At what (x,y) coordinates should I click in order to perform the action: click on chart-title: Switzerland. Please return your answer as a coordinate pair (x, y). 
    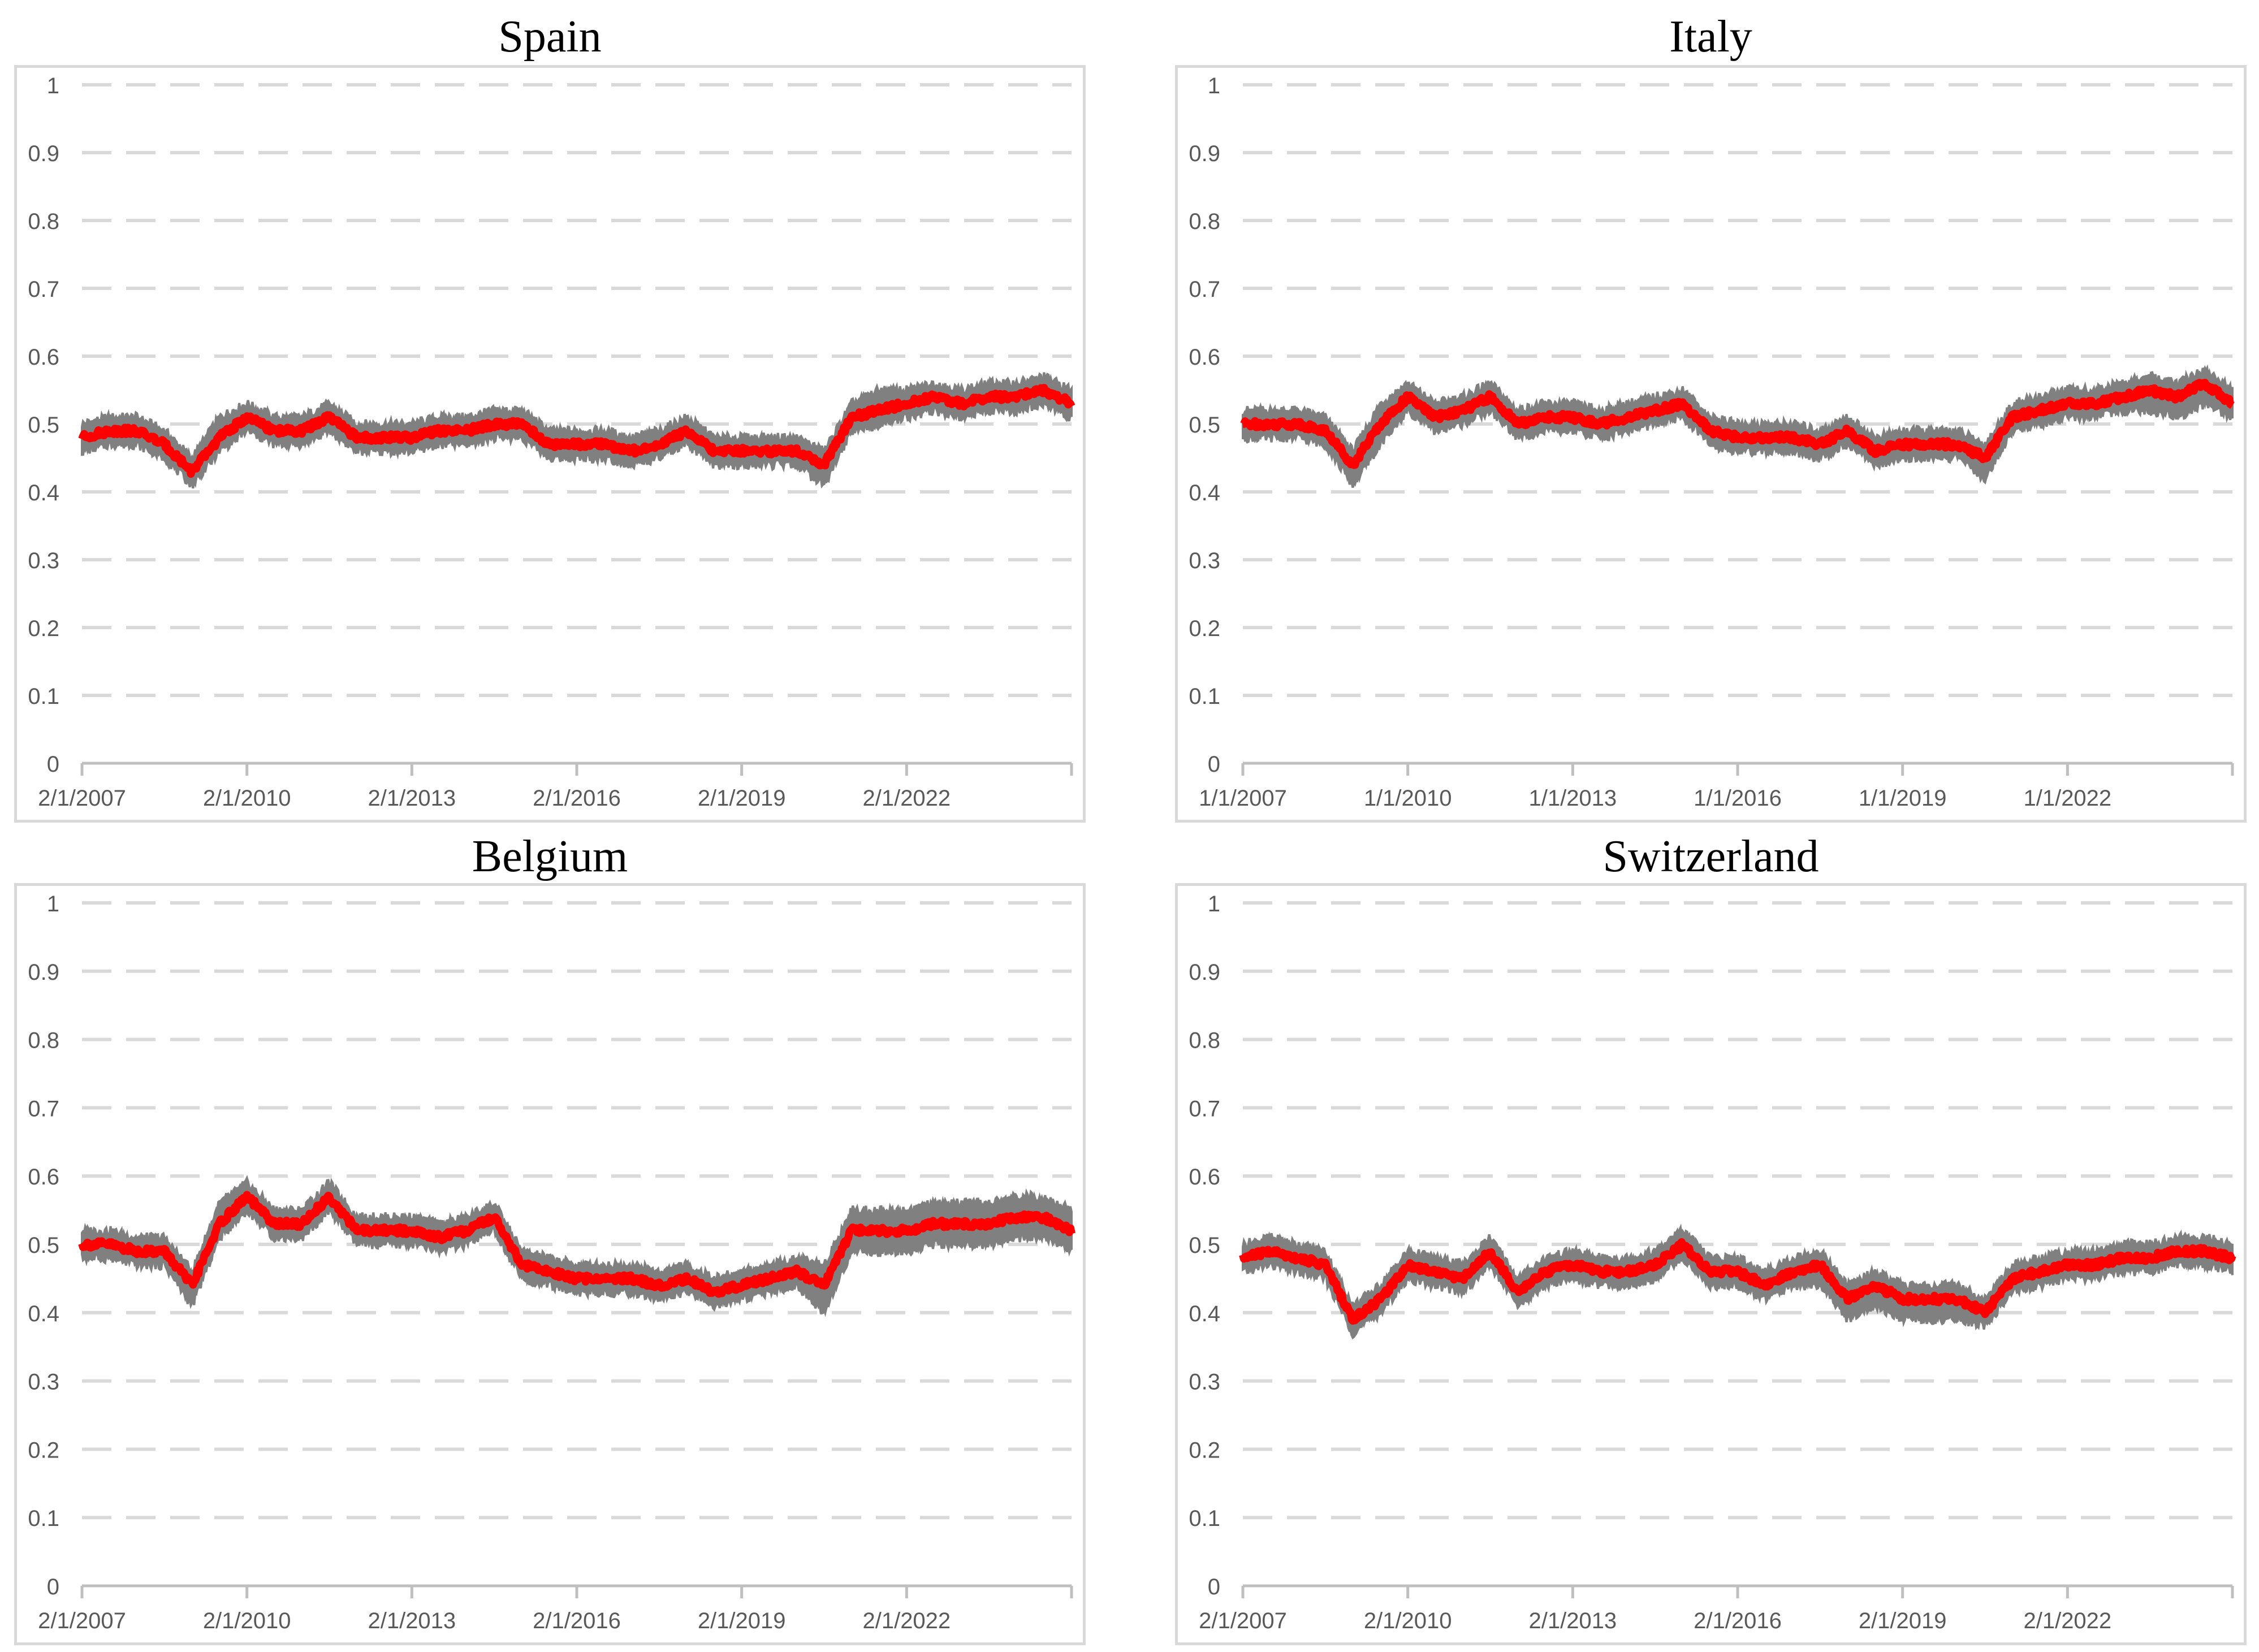
    Looking at the image, I should click on (1711, 856).